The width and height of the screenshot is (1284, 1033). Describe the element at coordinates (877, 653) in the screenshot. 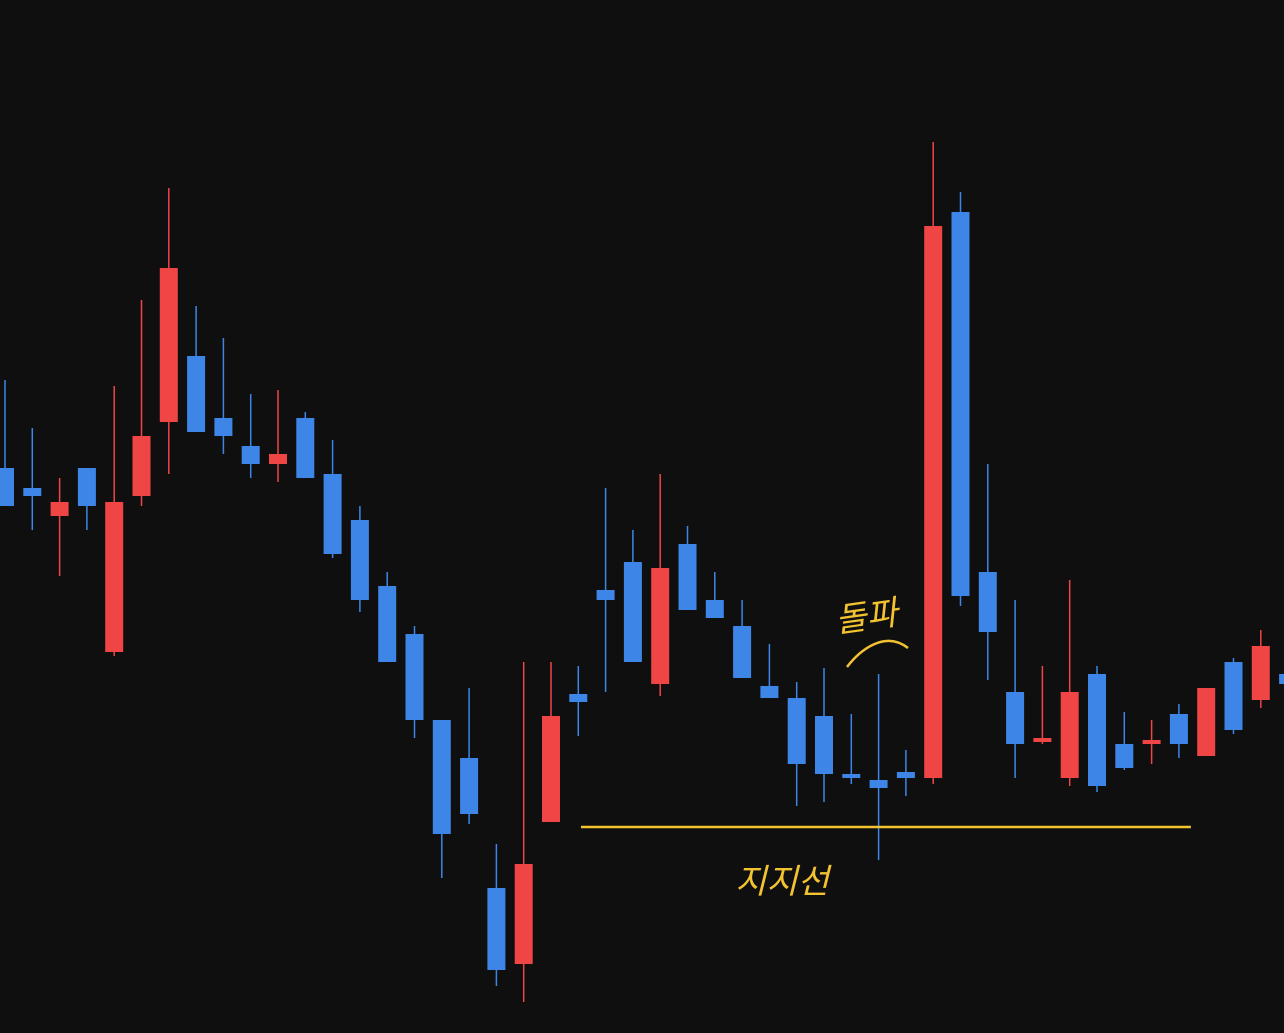

I see `annotation-arrow` at that location.